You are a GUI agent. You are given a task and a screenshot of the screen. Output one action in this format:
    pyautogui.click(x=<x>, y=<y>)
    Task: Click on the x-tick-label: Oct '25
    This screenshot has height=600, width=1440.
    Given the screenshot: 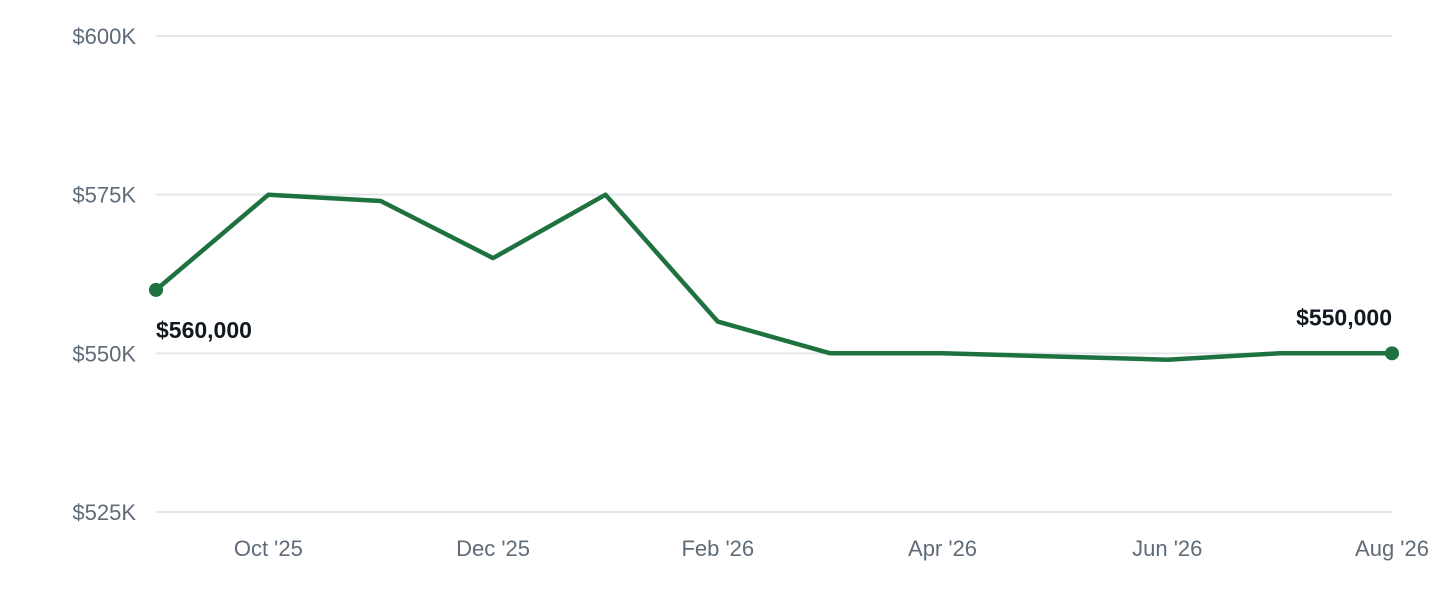 What is the action you would take?
    pyautogui.click(x=268, y=548)
    